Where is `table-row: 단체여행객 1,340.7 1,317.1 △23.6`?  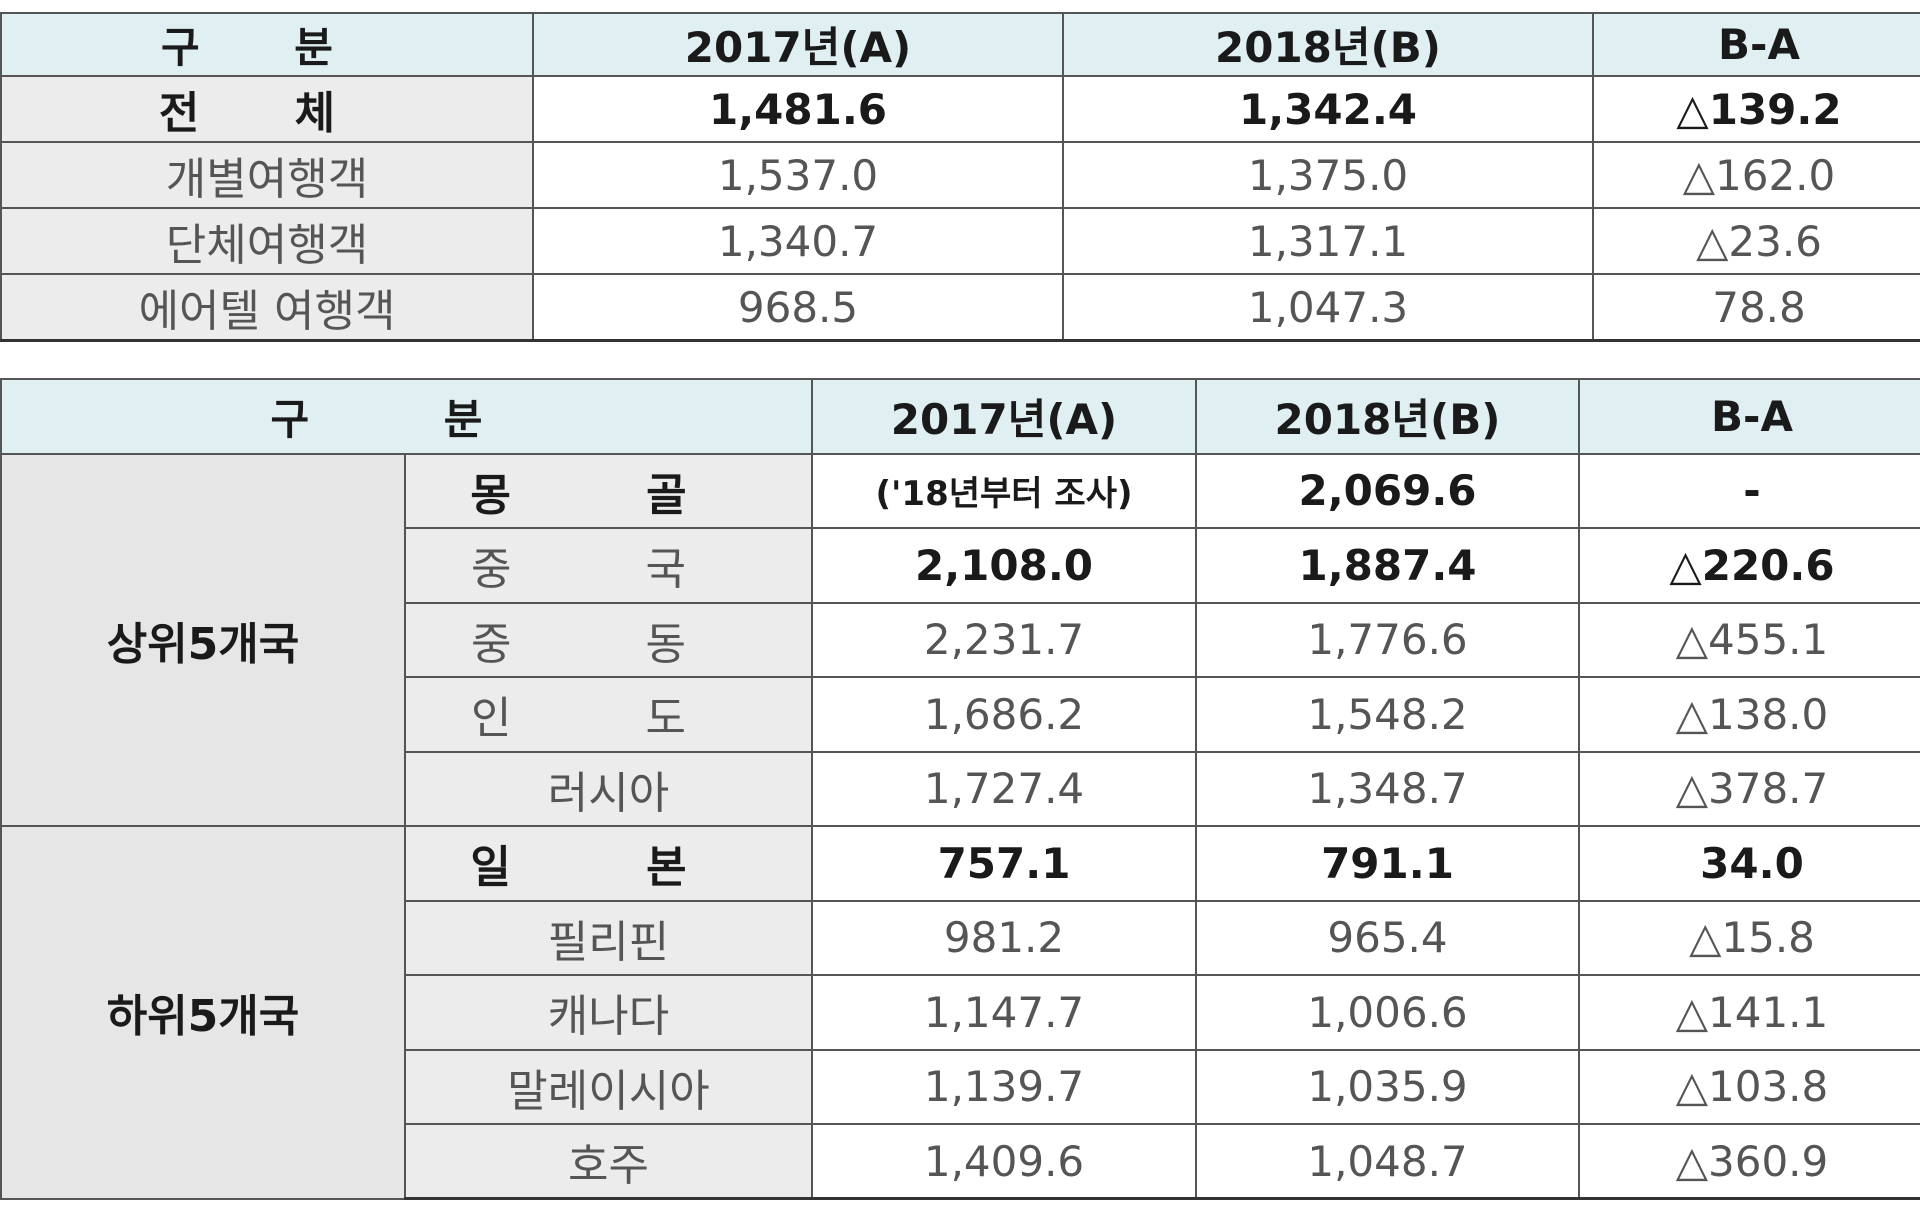
table-row: 단체여행객 1,340.7 1,317.1 △23.6 is located at coordinates (960, 241).